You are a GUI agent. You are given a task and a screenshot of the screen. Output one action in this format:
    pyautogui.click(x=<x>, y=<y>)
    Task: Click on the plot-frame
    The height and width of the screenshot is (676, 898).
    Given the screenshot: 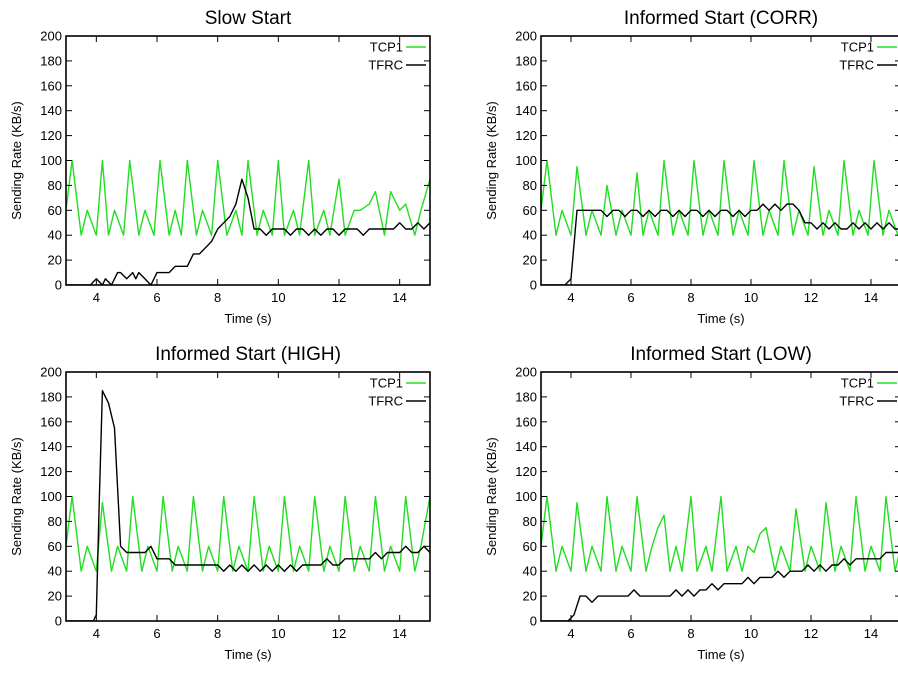 What is the action you would take?
    pyautogui.click(x=719, y=496)
    